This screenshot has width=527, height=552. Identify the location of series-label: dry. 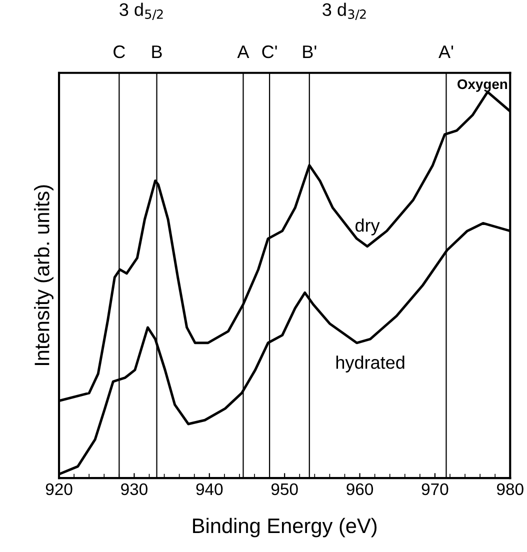
(368, 227).